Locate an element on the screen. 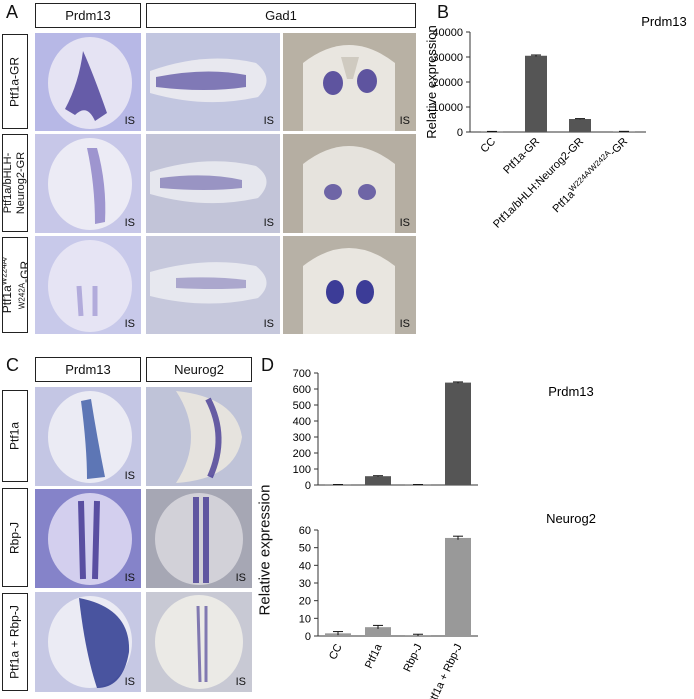  panel-c-row-label-1: Ptf1a is located at coordinates (15, 436).